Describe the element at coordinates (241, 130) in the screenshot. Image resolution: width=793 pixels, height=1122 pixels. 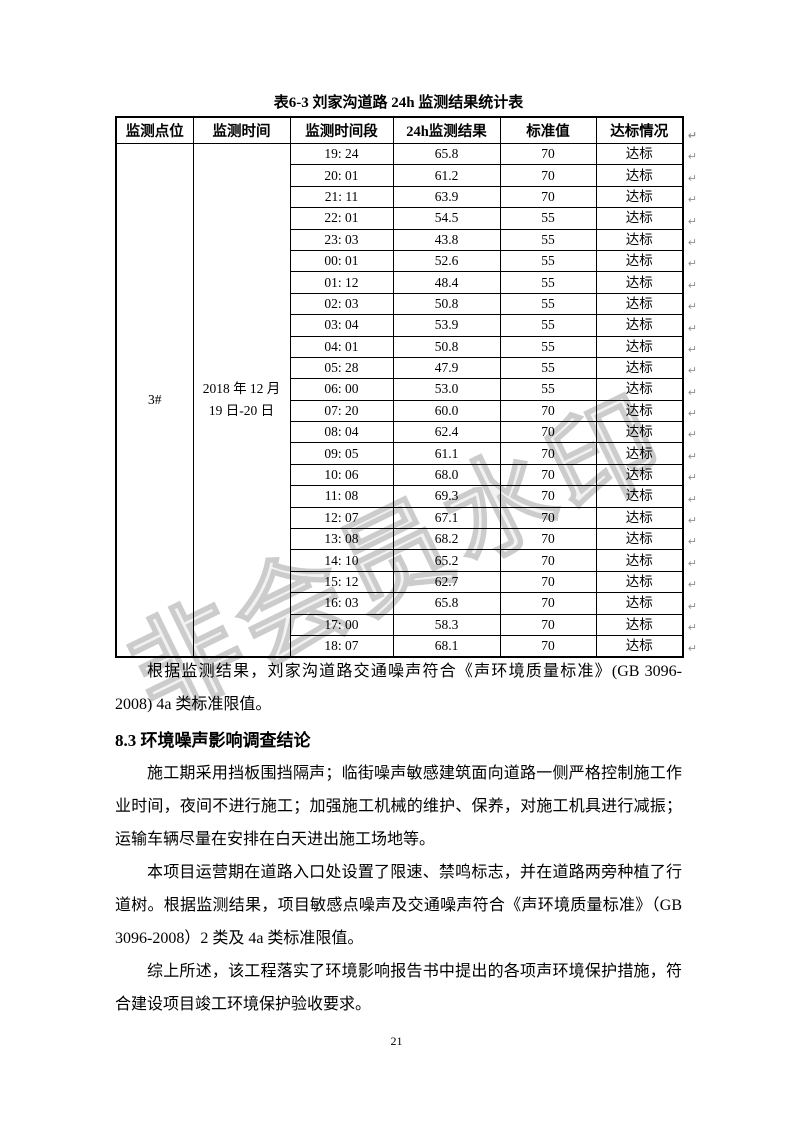
I see `column-header: 监测时间` at that location.